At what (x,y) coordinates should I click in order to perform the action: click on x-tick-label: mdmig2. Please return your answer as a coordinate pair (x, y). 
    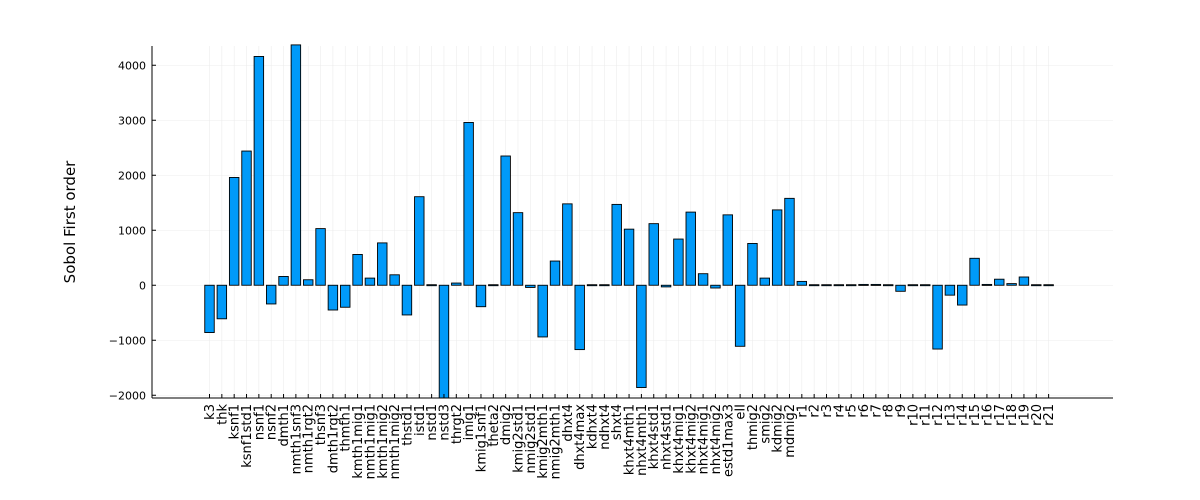
    Looking at the image, I should click on (790, 431).